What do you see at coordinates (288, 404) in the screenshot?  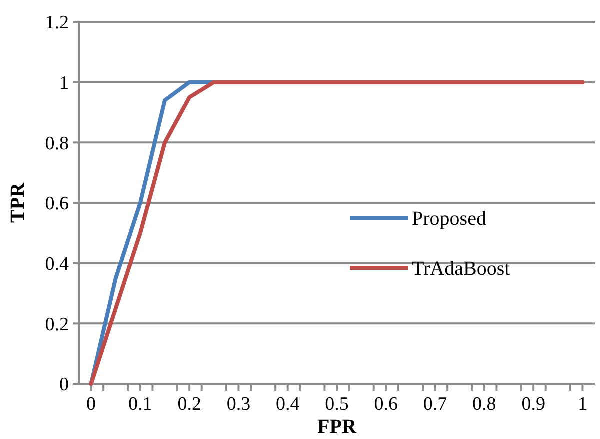 I see `x-tick-label: 0.4` at bounding box center [288, 404].